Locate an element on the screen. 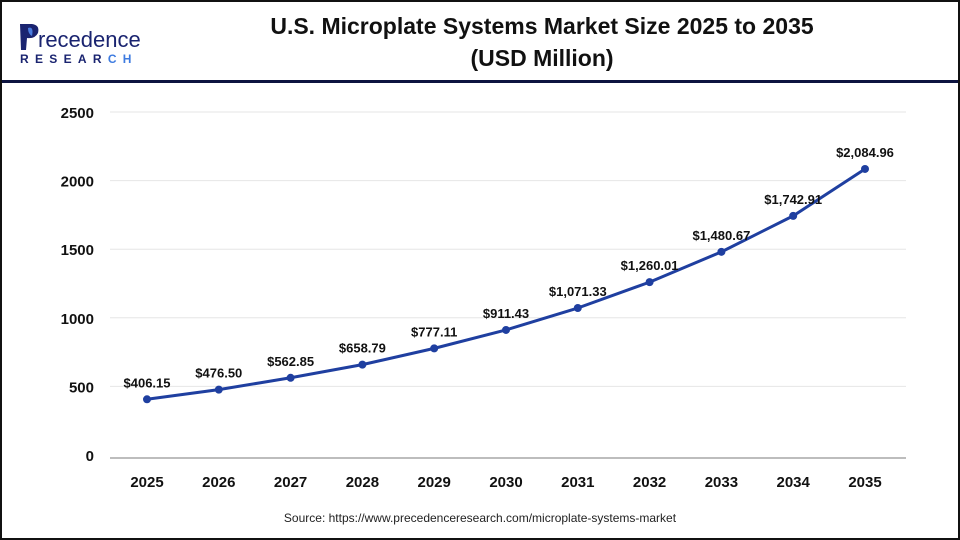 This screenshot has width=960, height=540. x-tick-label: 2029 is located at coordinates (434, 482).